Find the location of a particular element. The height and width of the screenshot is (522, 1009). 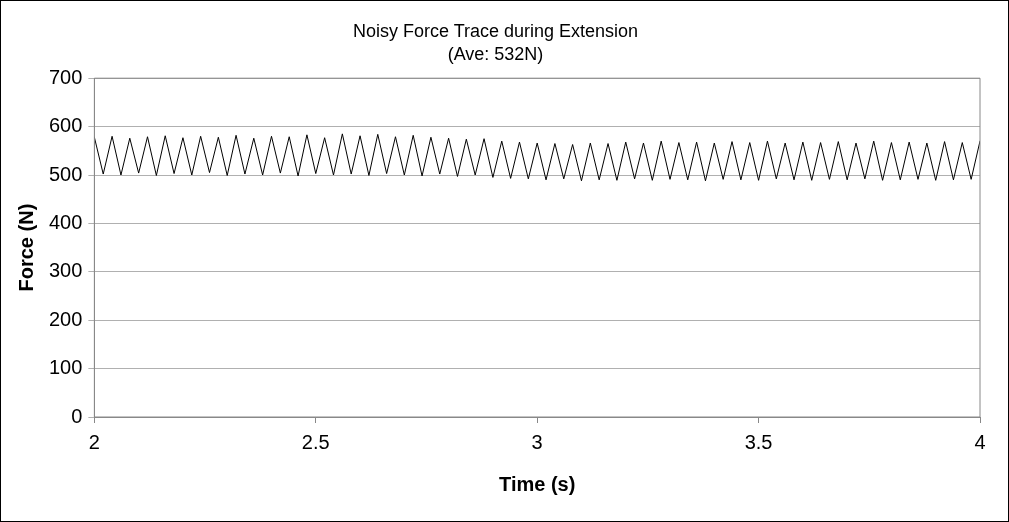

x-axis-title: Time (s) is located at coordinates (537, 483).